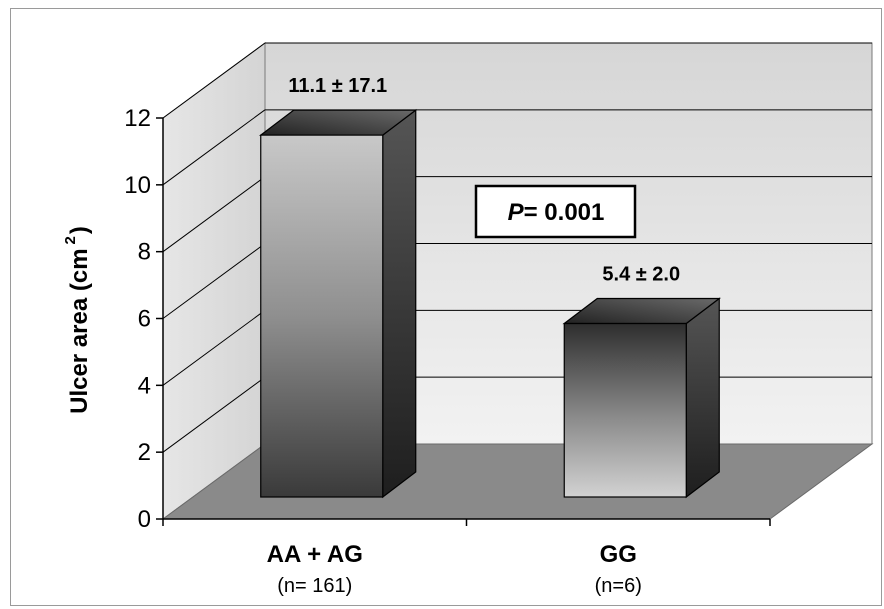 The width and height of the screenshot is (884, 609). I want to click on category-subtitle: (n=6), so click(618, 586).